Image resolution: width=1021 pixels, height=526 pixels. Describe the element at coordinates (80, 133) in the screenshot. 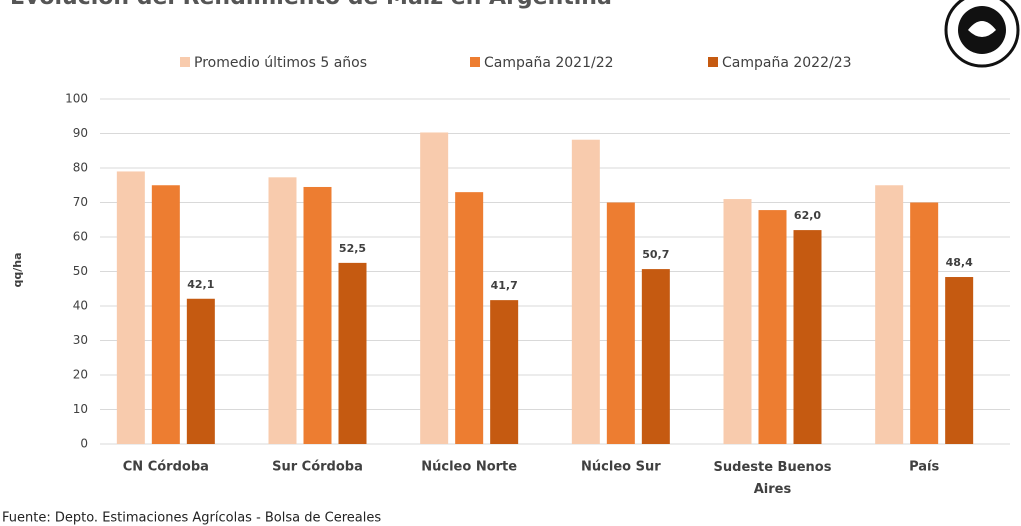

I see `y-tick-label: 90` at that location.